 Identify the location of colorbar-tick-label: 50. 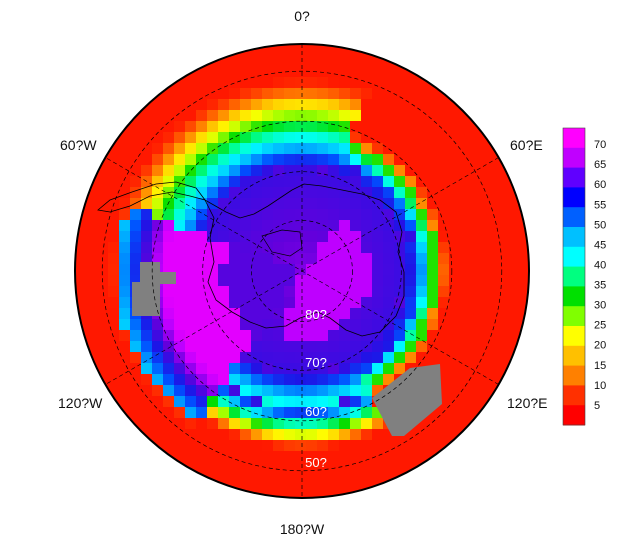
(600, 225).